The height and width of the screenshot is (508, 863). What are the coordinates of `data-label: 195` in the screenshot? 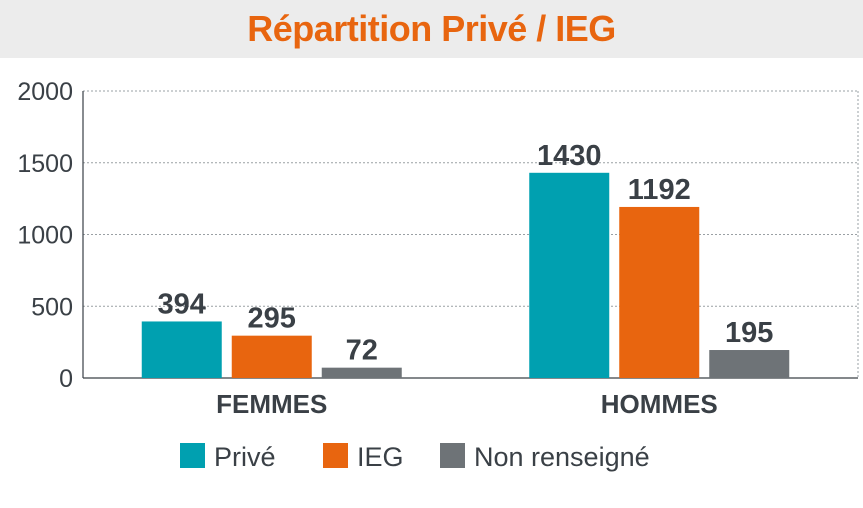 It's located at (749, 333).